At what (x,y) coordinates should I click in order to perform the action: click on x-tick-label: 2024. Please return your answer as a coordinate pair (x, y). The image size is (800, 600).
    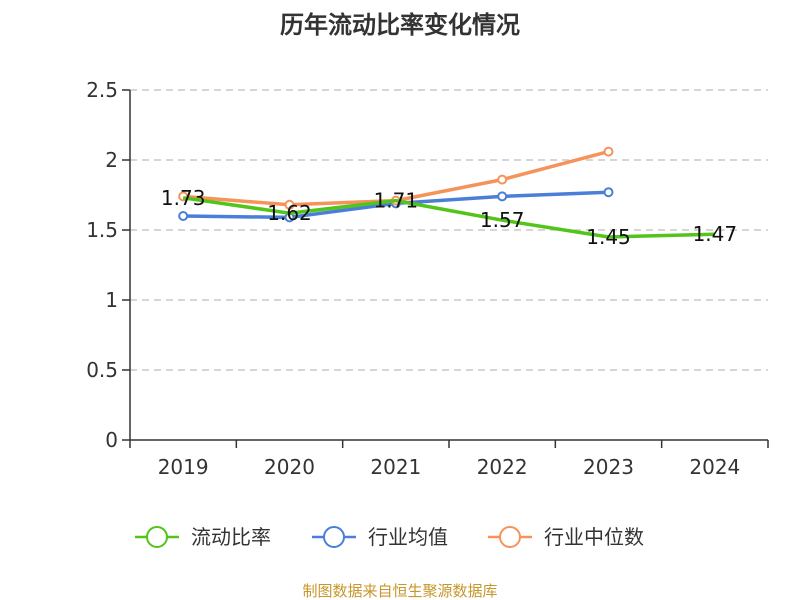
    Looking at the image, I should click on (714, 467).